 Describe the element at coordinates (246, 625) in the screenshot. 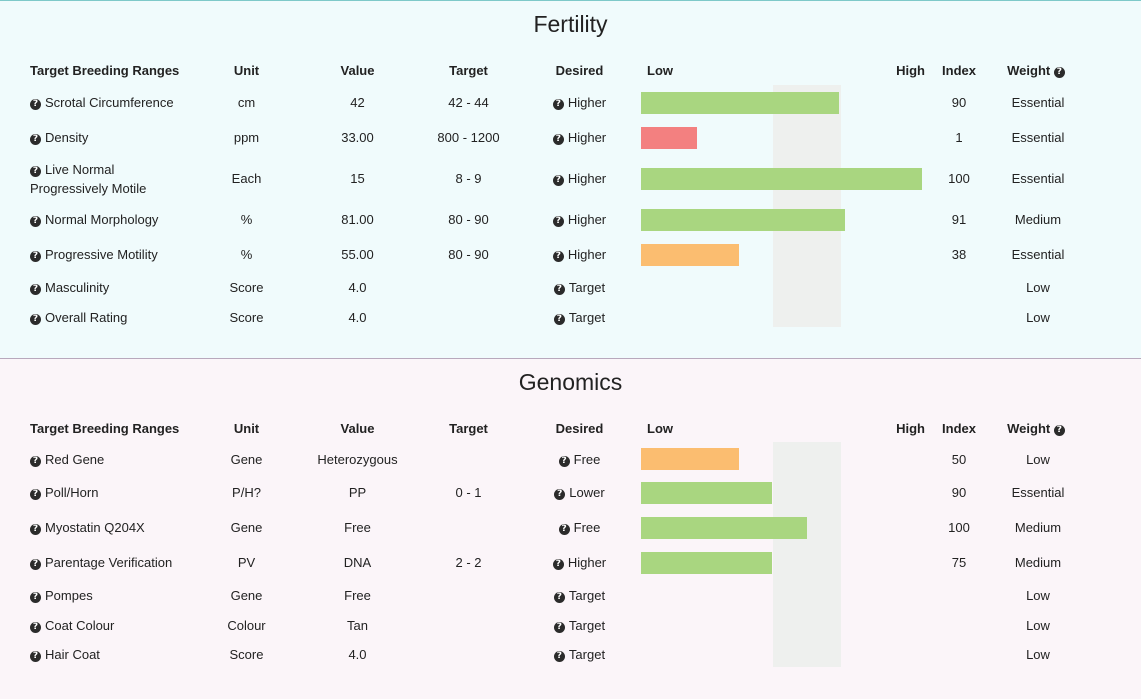

I see `row-unit: Colour` at that location.